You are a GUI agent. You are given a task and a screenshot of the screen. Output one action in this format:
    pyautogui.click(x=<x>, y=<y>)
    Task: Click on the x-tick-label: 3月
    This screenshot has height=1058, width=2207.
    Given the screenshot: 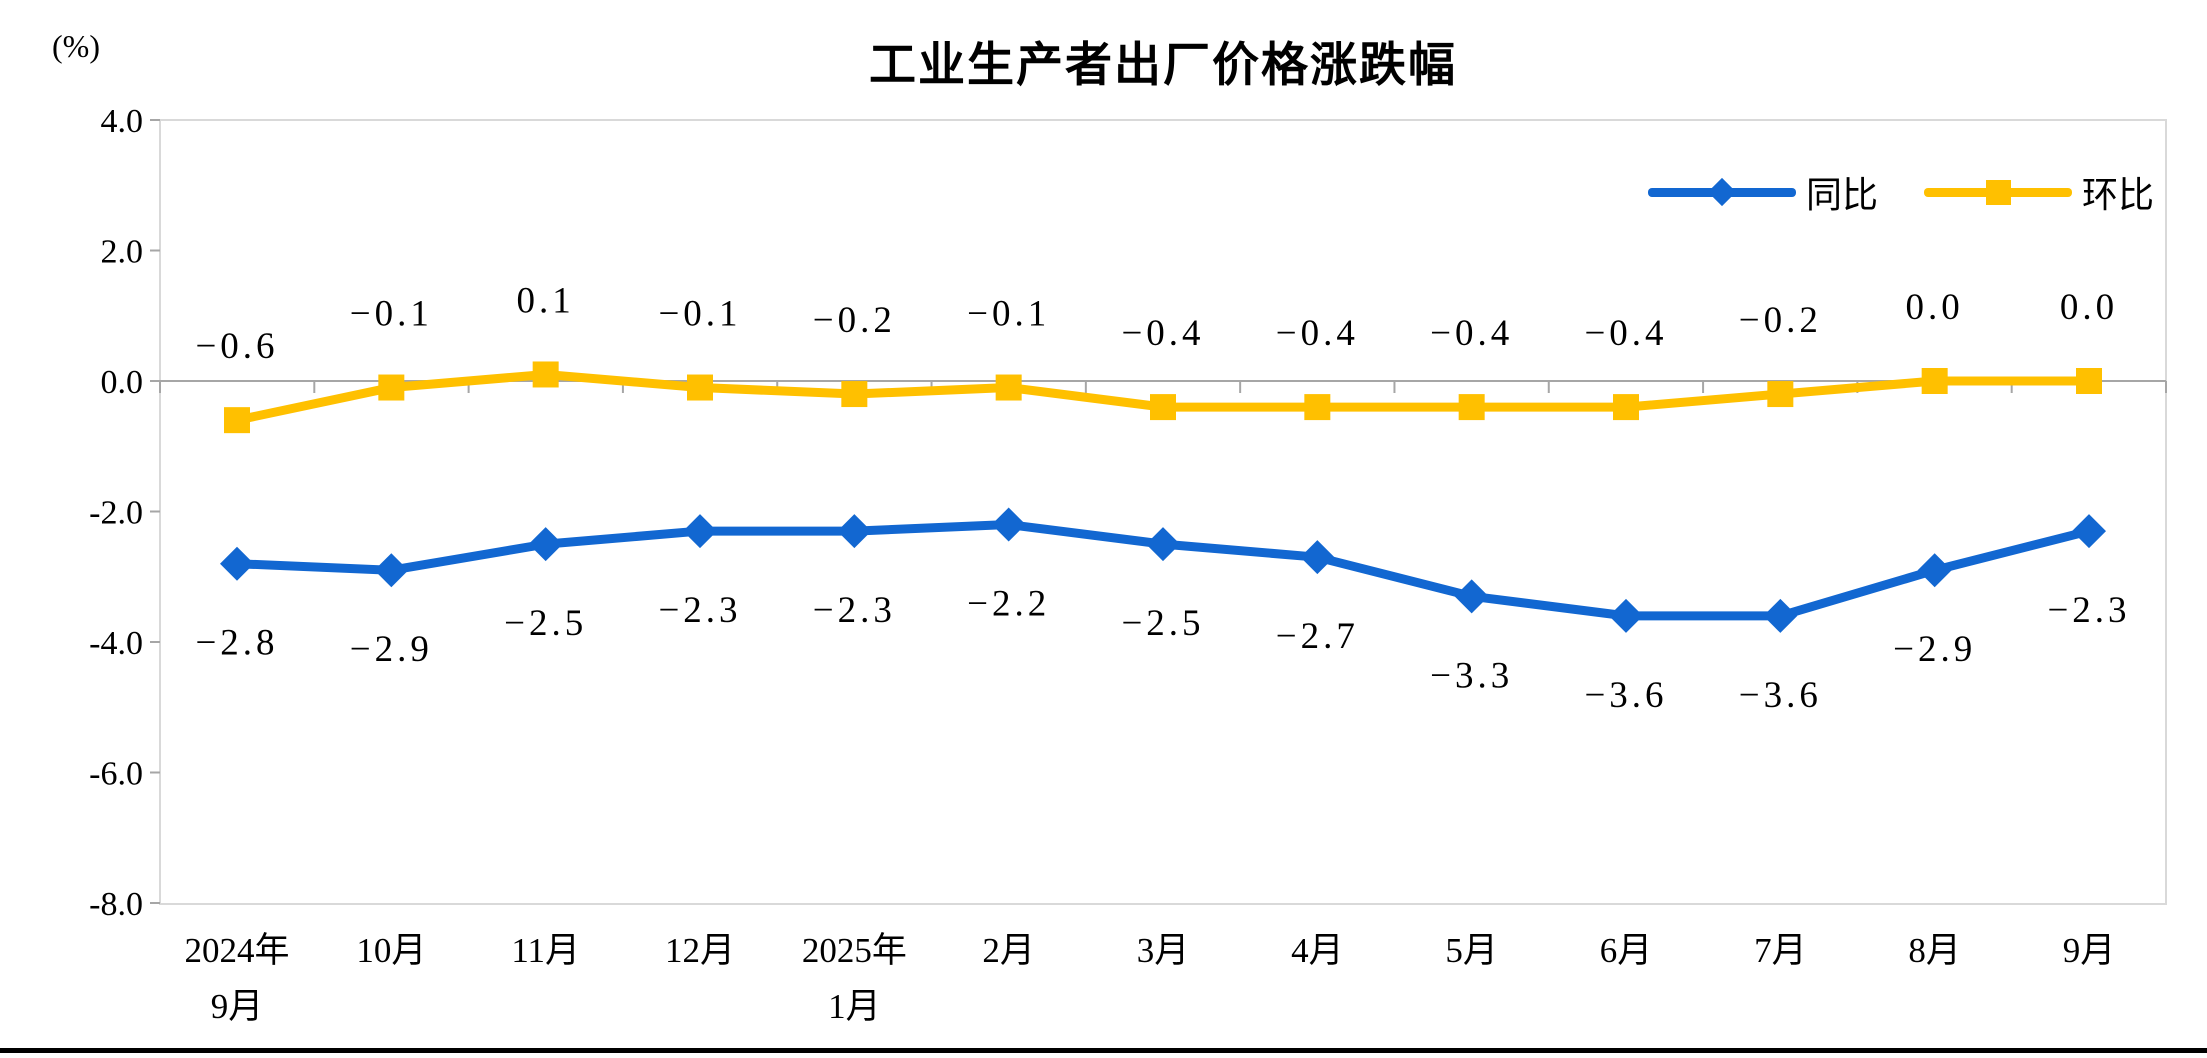 What is the action you would take?
    pyautogui.click(x=1163, y=950)
    